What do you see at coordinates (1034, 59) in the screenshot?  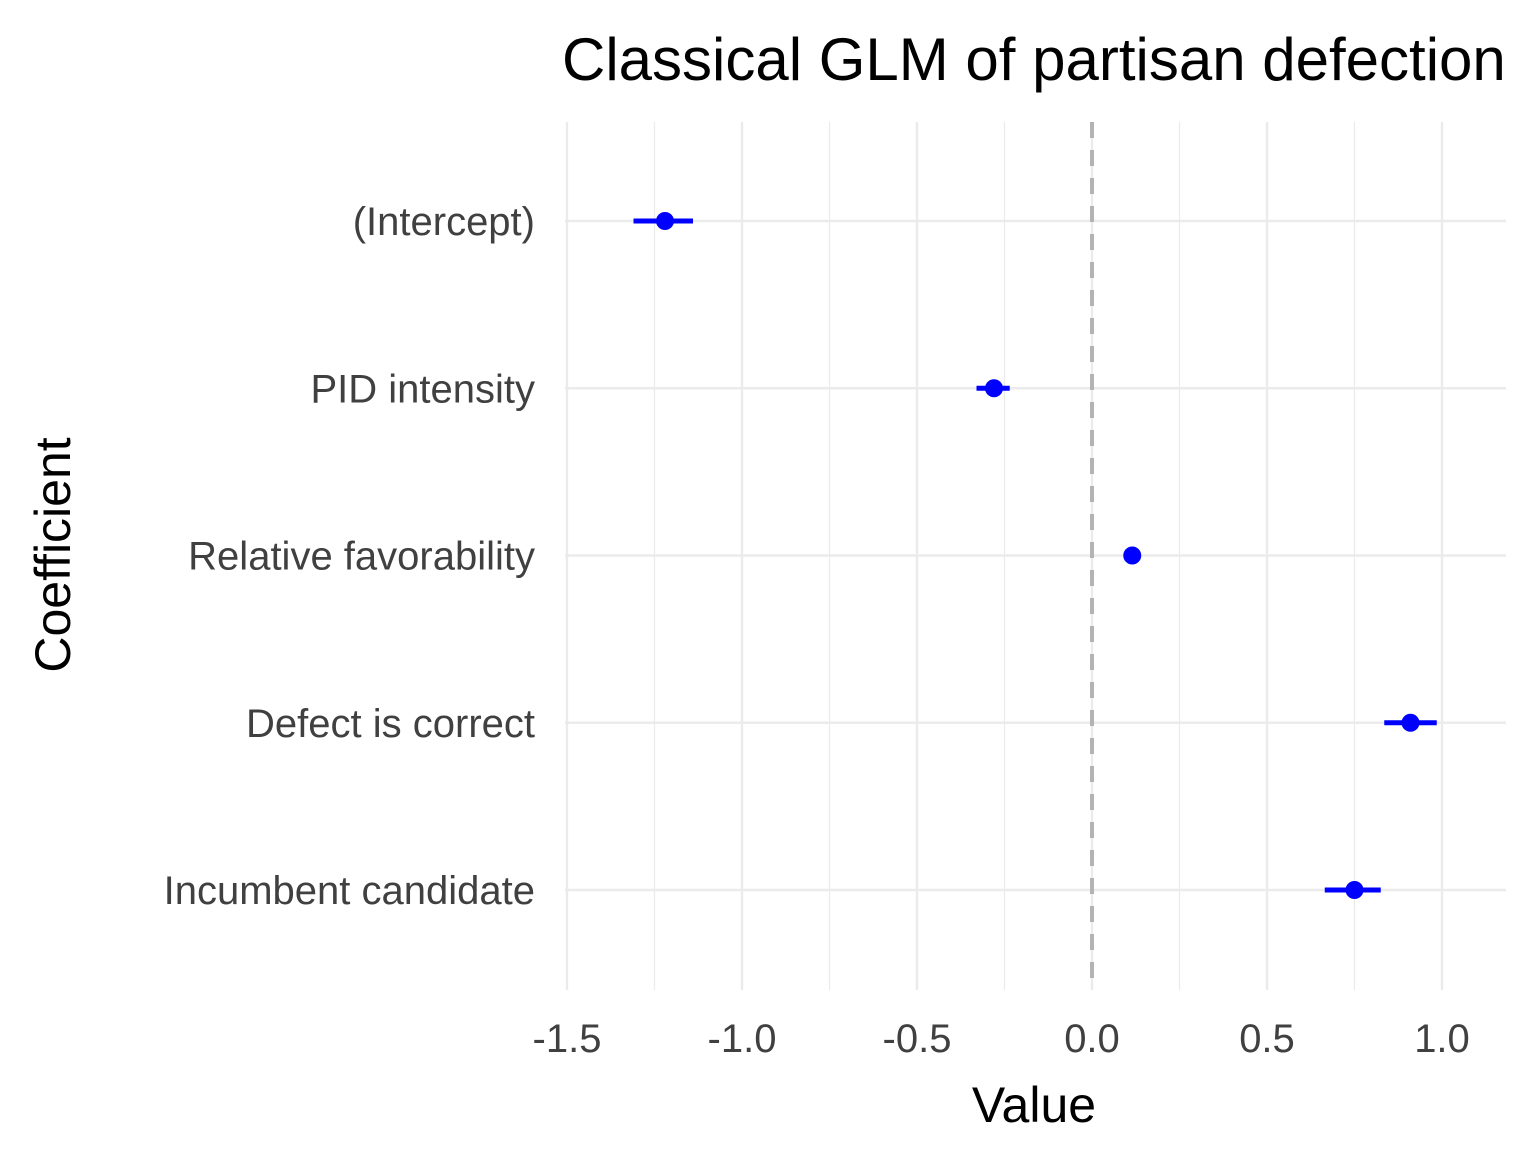 I see `chart-title: Classical GLM of partisan defection` at bounding box center [1034, 59].